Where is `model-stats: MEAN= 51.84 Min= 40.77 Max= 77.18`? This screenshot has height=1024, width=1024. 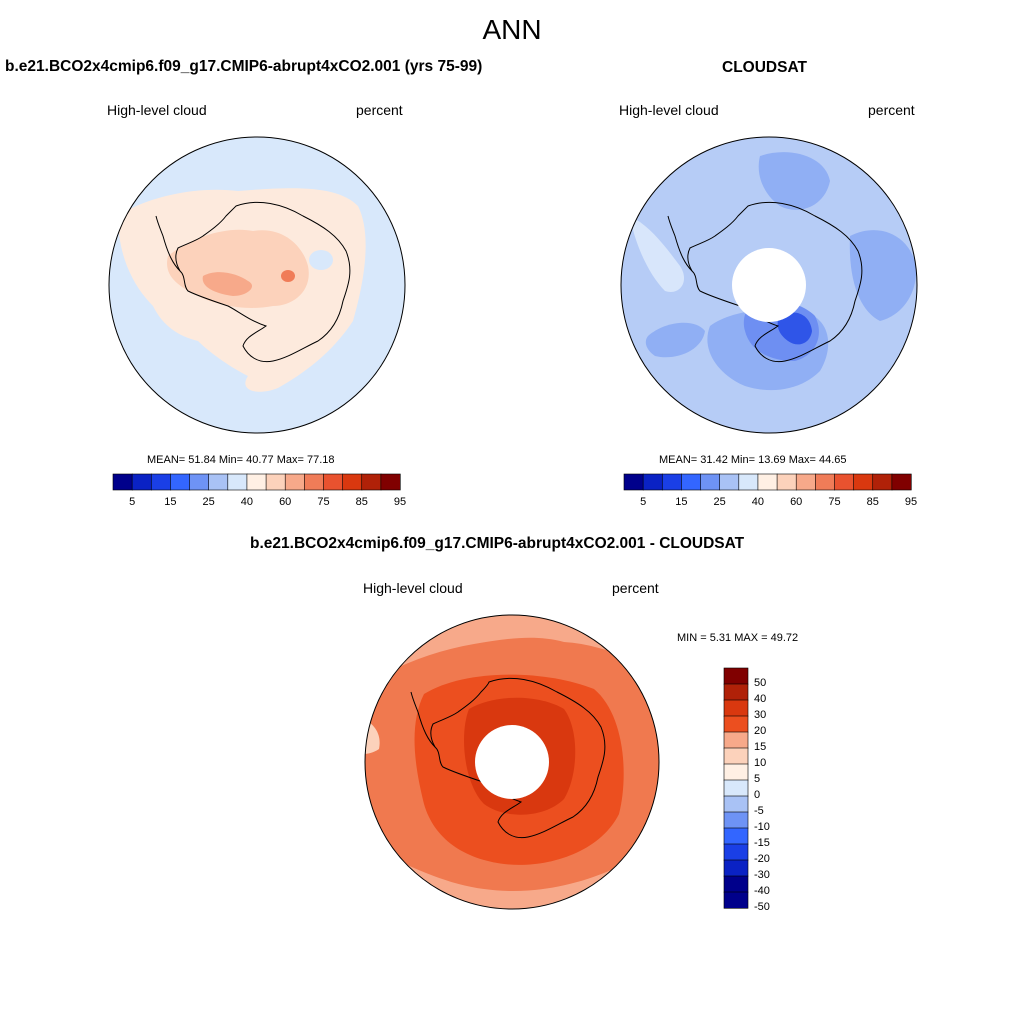
model-stats: MEAN= 51.84 Min= 40.77 Max= 77.18 is located at coordinates (241, 460).